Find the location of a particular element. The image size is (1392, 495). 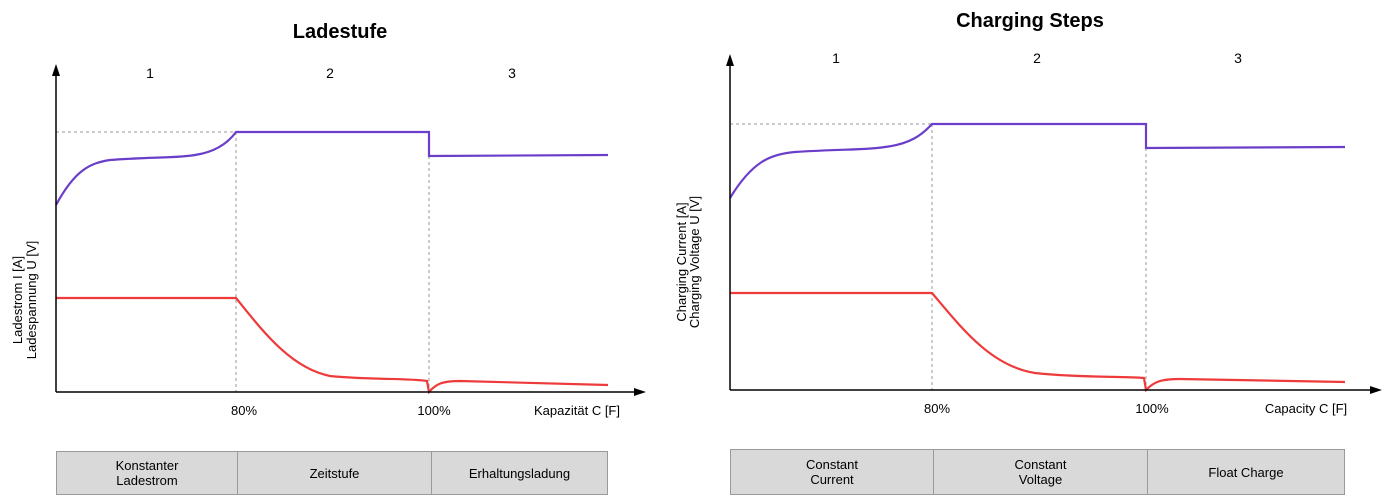

x-axis-label: Capacity C [F] is located at coordinates (1306, 408).